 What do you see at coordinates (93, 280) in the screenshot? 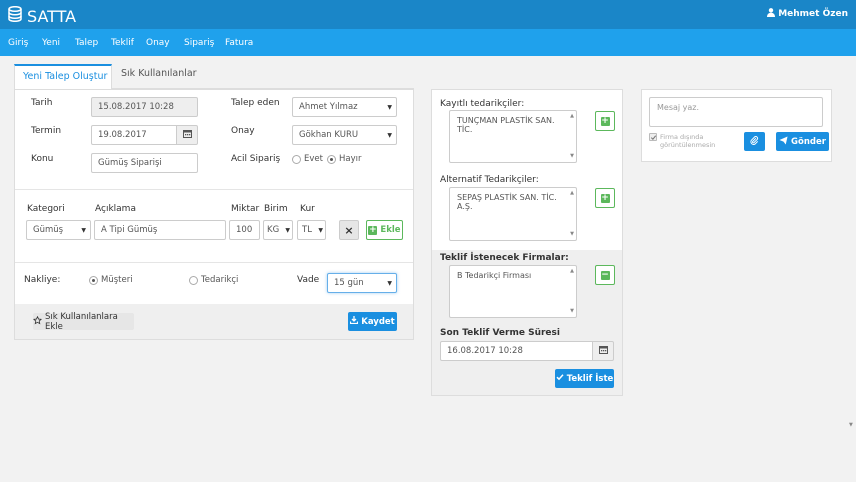
I see `musteri-radio` at bounding box center [93, 280].